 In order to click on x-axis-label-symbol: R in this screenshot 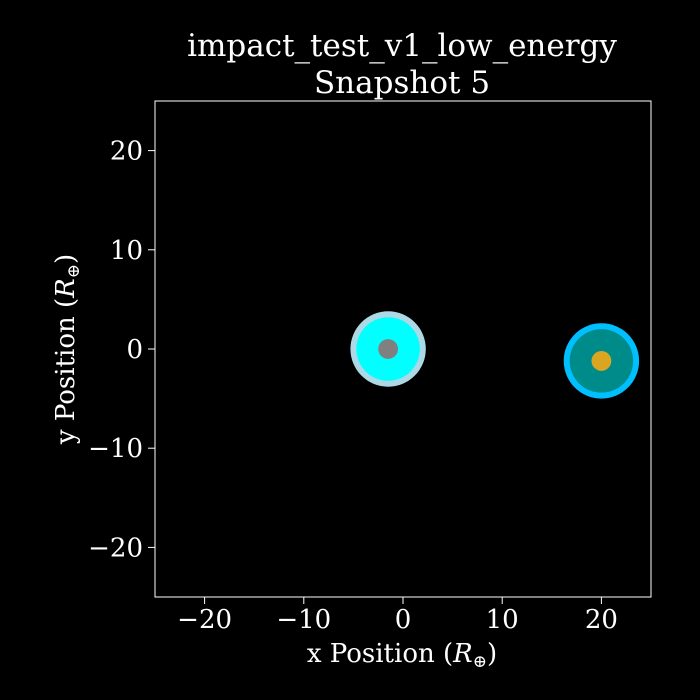, I will do `click(462, 654)`.